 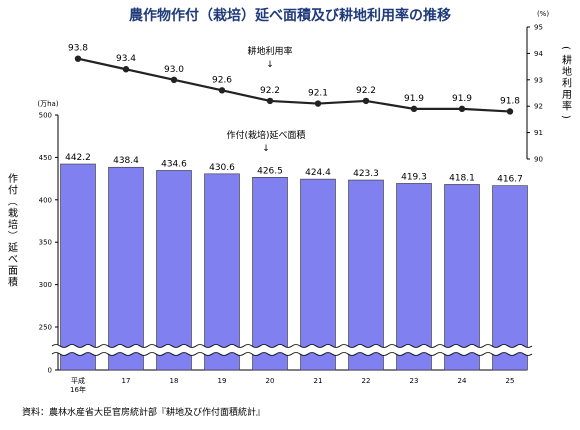 I want to click on bar-value-label: 434.6, so click(x=174, y=164).